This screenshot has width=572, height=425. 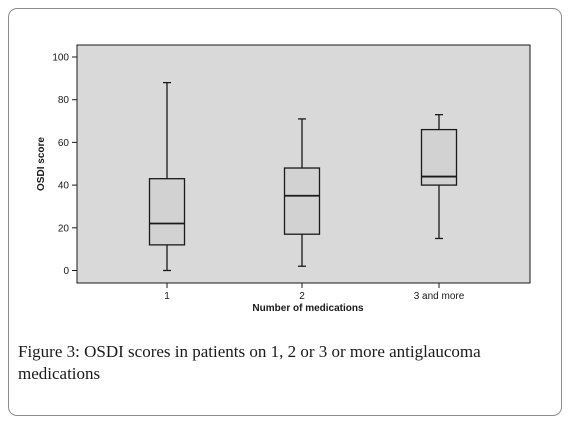 I want to click on y-axis: 0 20 40 60 80 100, so click(x=64, y=165).